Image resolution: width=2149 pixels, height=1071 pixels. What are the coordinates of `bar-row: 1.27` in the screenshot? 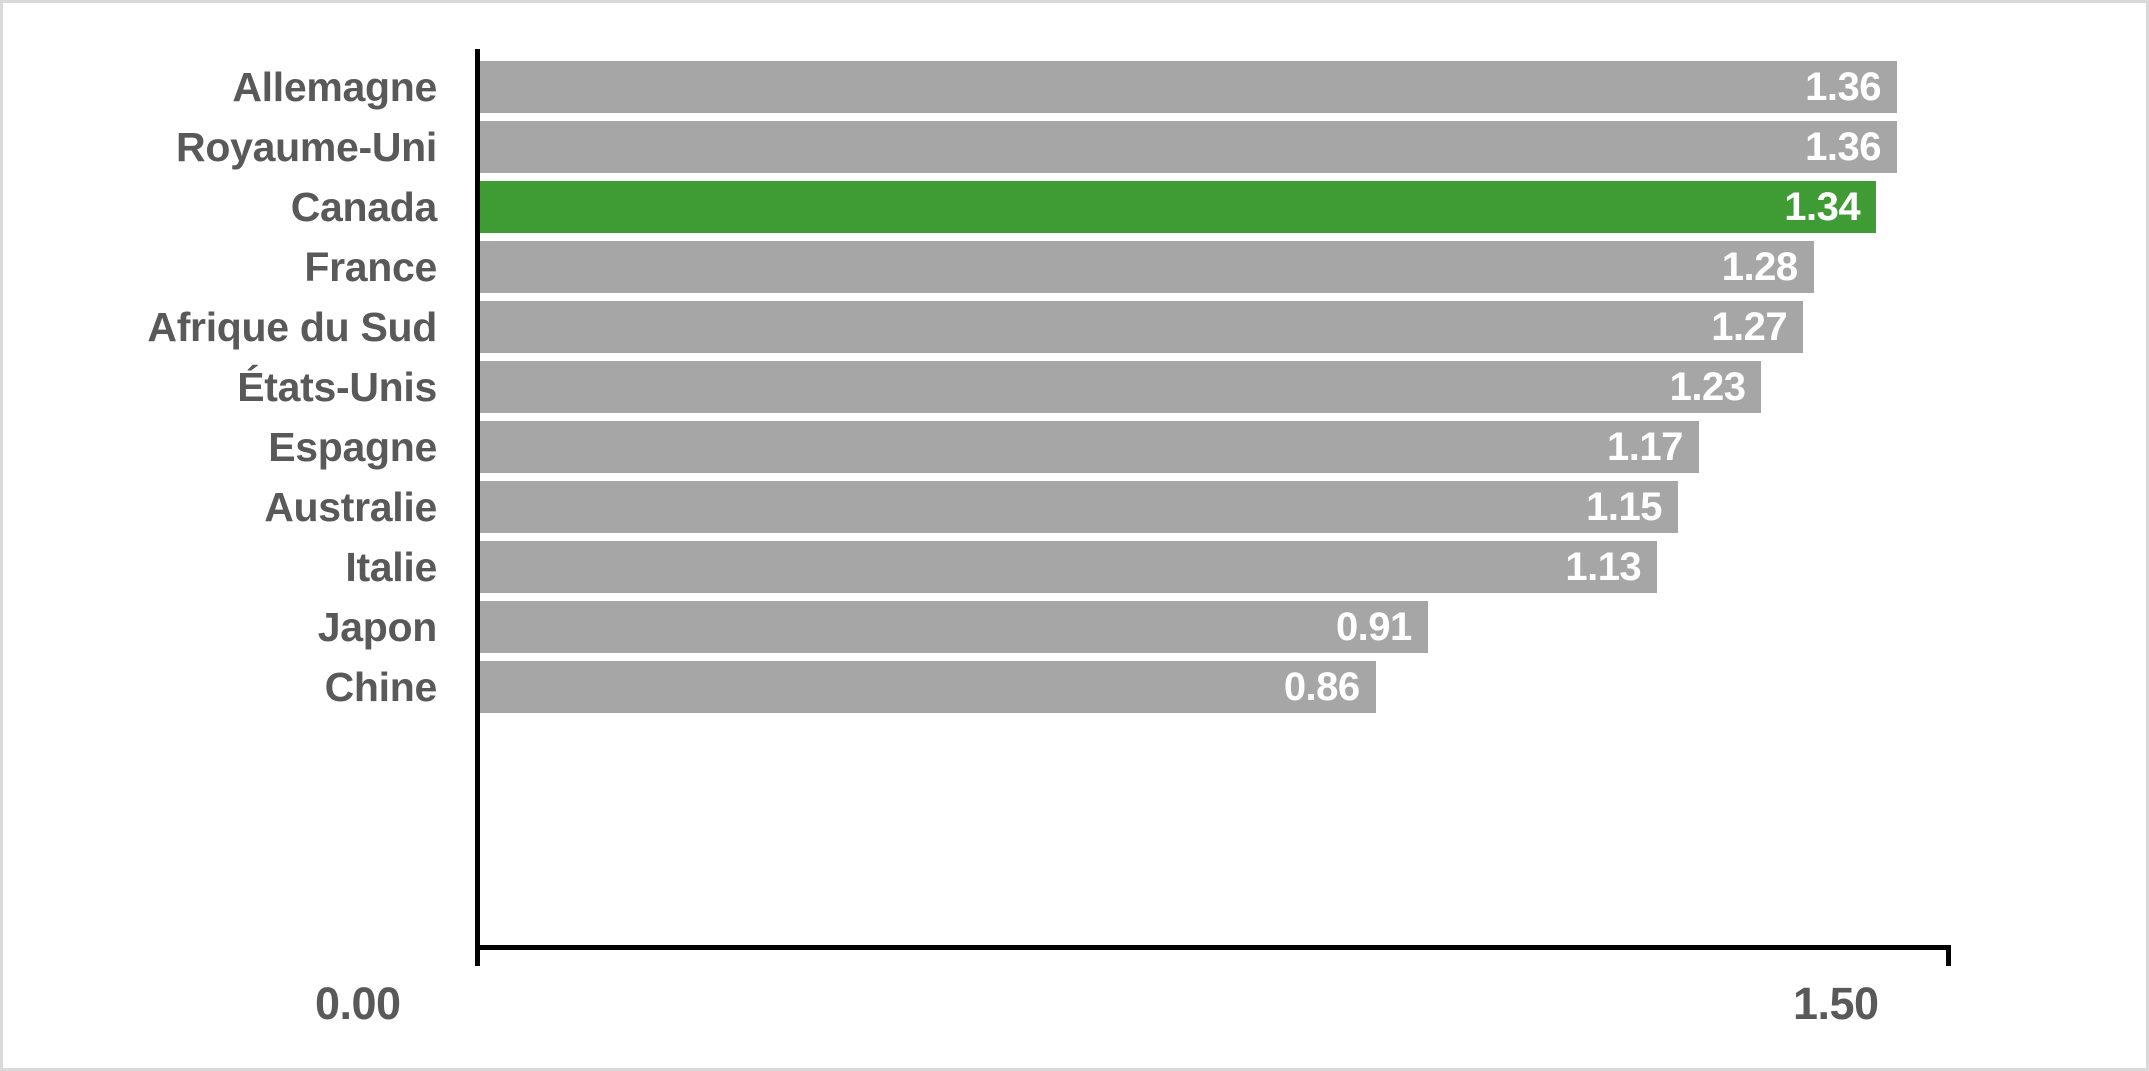 It's located at (1312, 327).